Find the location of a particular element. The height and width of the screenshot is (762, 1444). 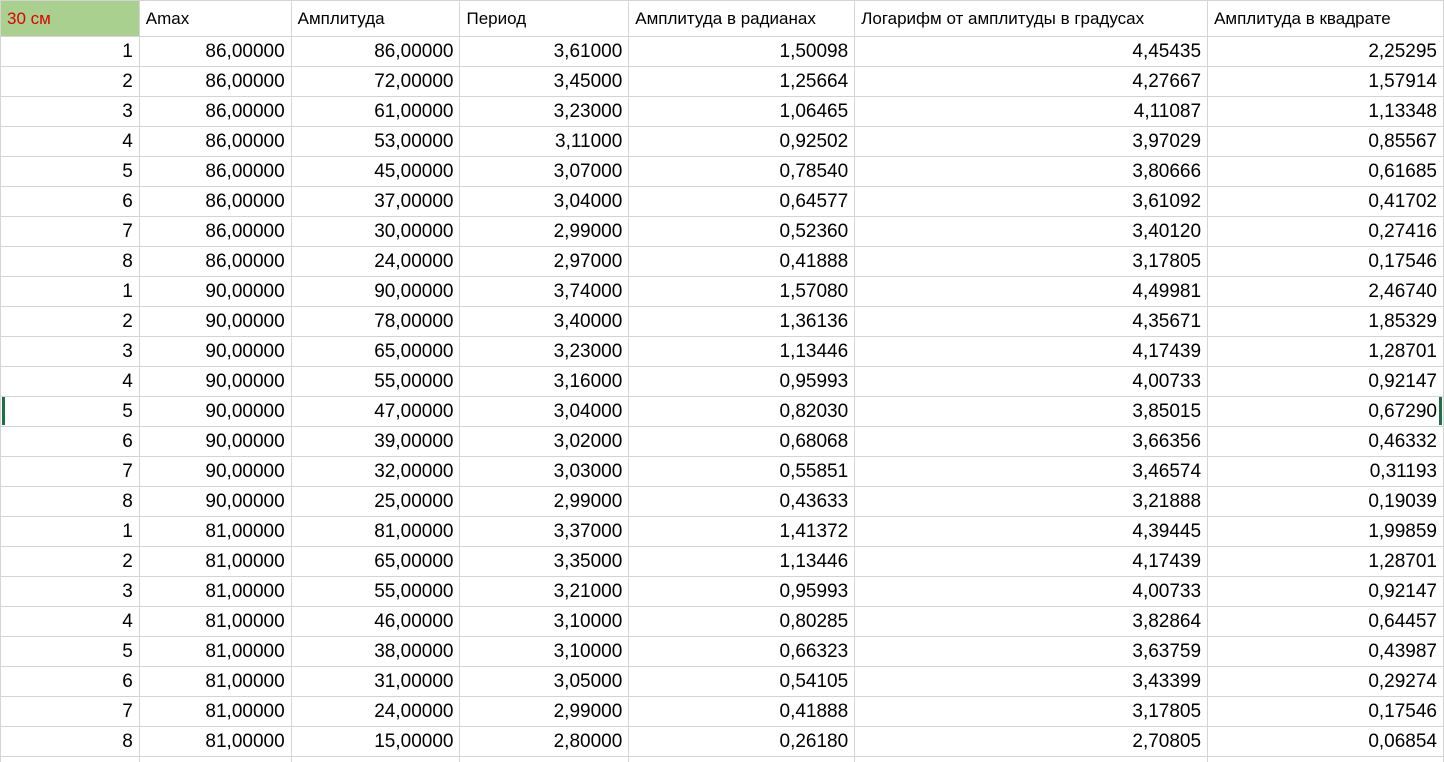

cell-amplitude-radians: 0,68068 is located at coordinates (742, 441).